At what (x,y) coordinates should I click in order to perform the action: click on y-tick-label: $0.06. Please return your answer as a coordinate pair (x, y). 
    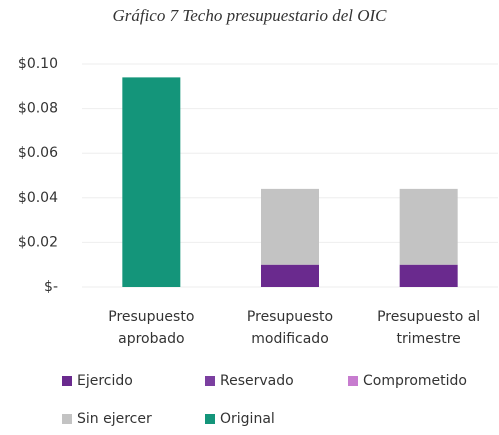
    Looking at the image, I should click on (38, 153).